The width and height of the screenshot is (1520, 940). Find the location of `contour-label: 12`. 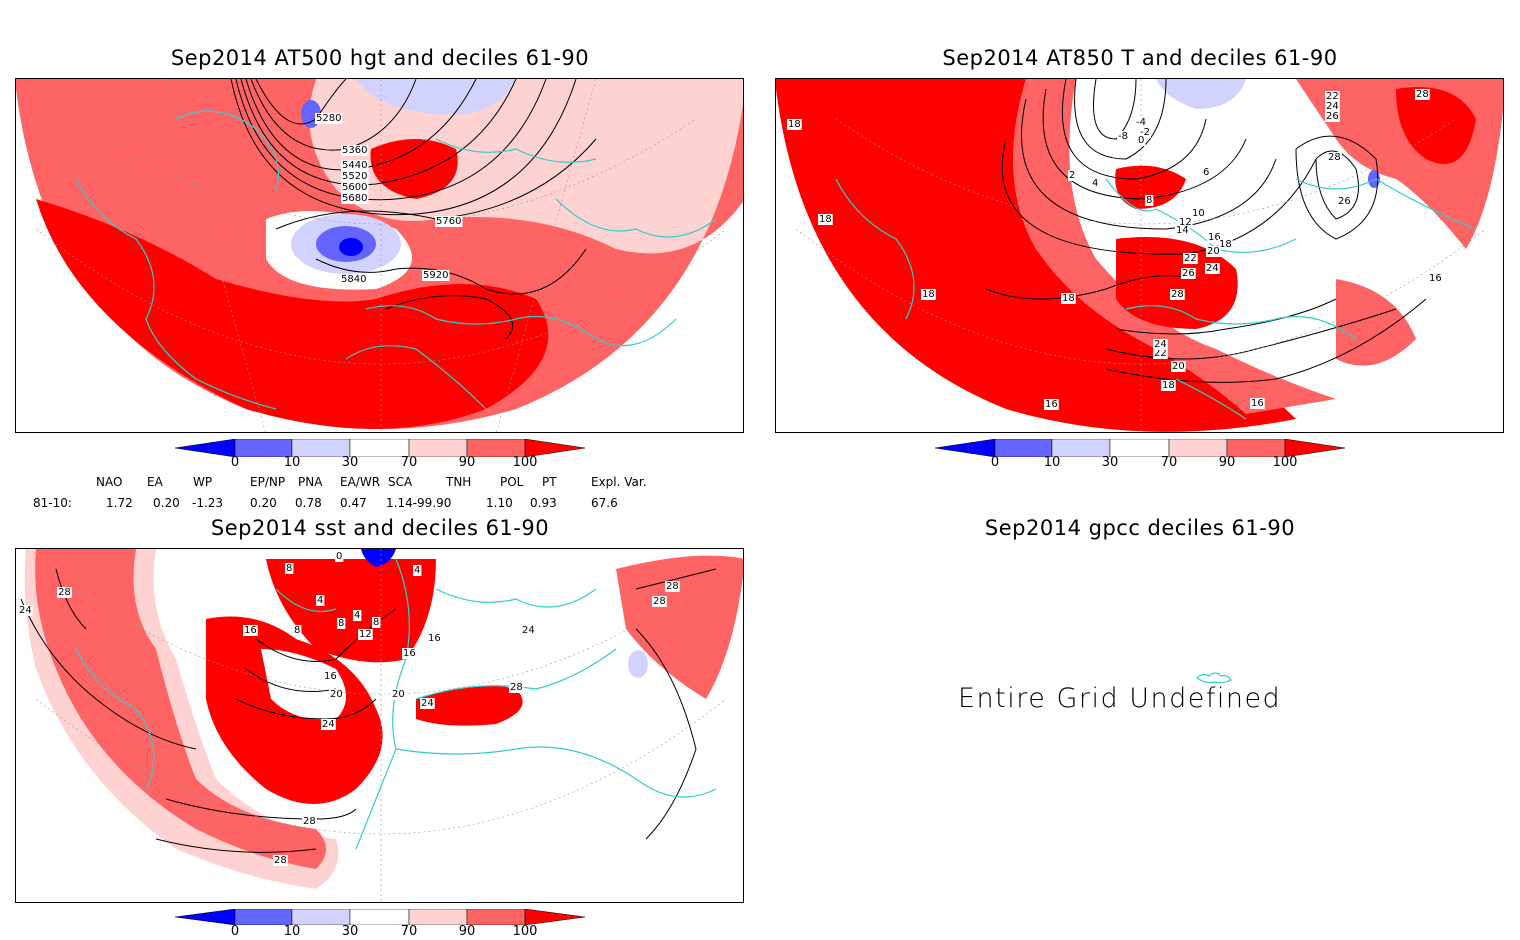

contour-label: 12 is located at coordinates (1185, 222).